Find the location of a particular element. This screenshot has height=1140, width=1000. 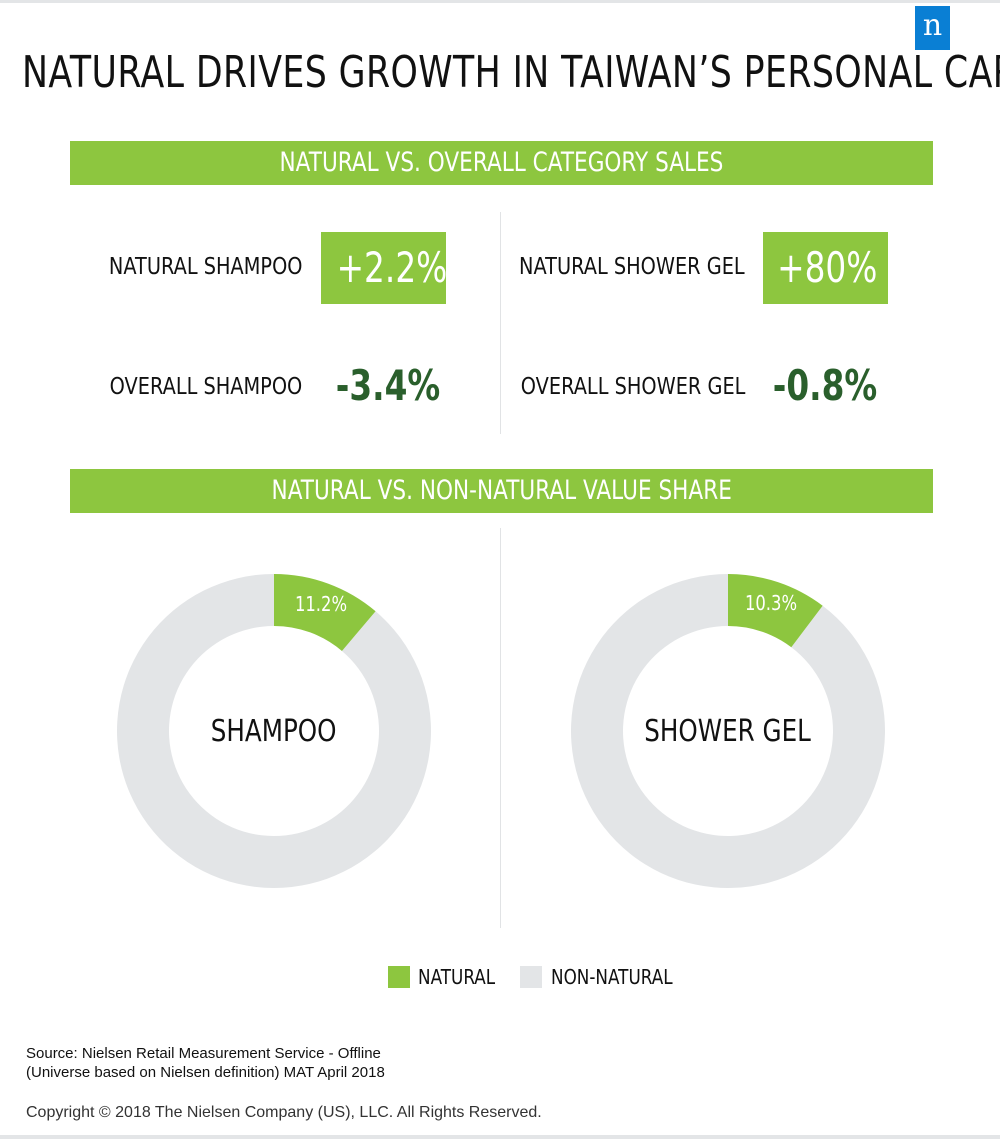

overall-shower-gel-value: -0.8% is located at coordinates (825, 385).